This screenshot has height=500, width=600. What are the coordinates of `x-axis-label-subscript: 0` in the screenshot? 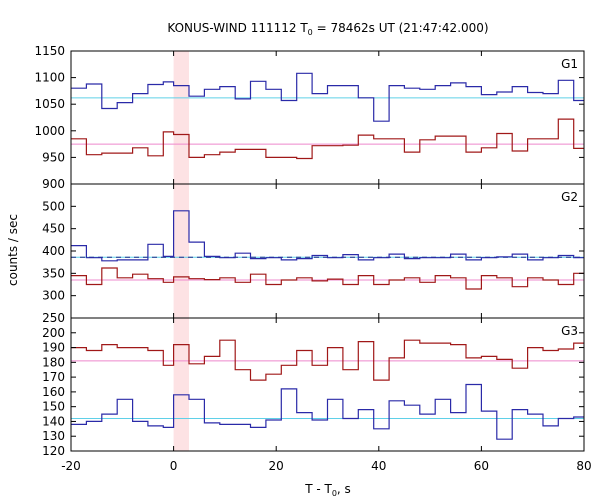 It's located at (334, 493).